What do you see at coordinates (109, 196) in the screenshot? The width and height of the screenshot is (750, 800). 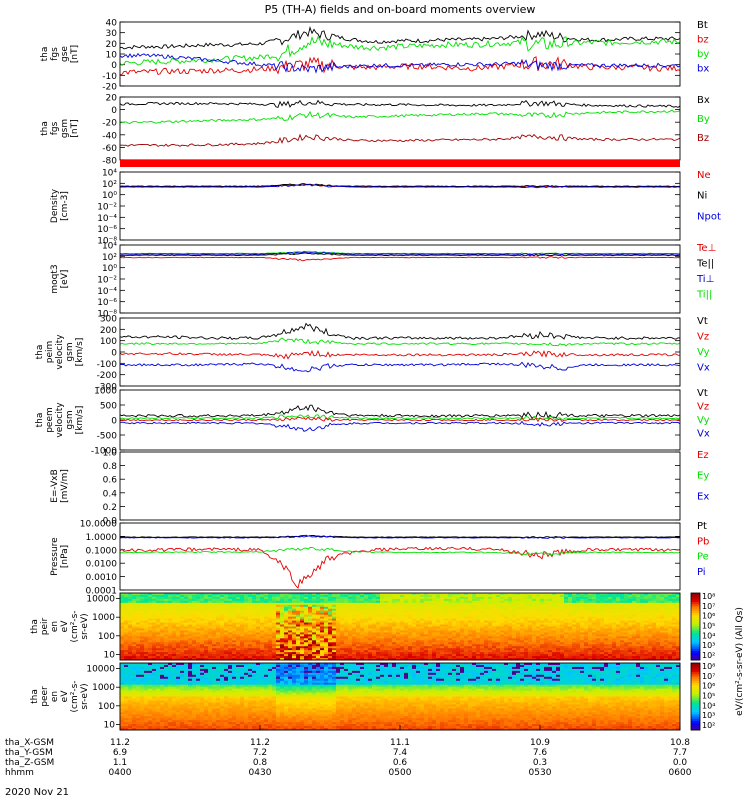 I see `y-tick-label: 10⁰` at bounding box center [109, 196].